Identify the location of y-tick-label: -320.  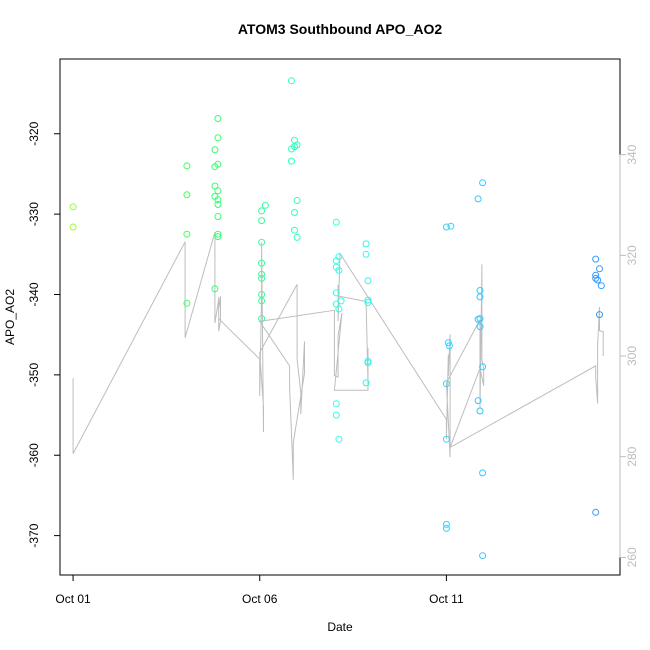
(34, 133).